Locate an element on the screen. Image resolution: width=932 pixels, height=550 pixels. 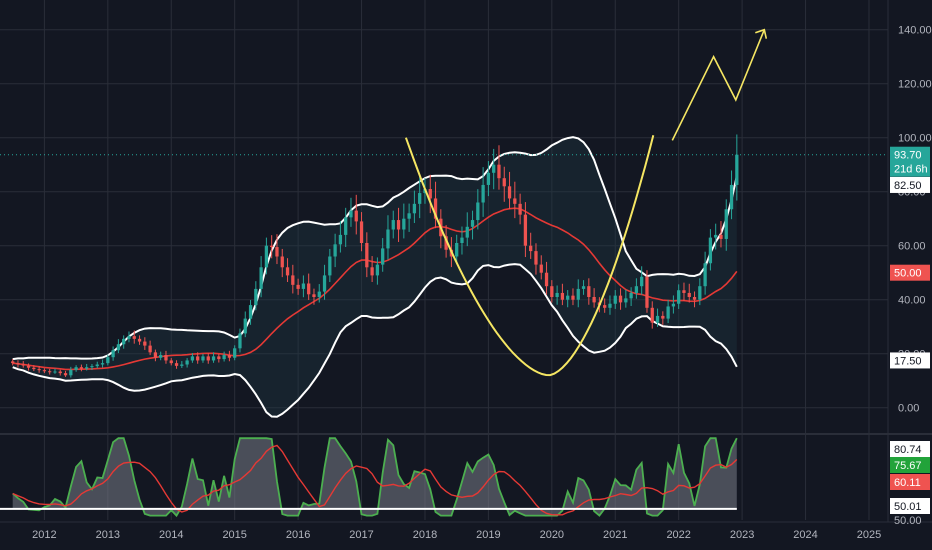
x-tick-label: 2012 is located at coordinates (44, 535).